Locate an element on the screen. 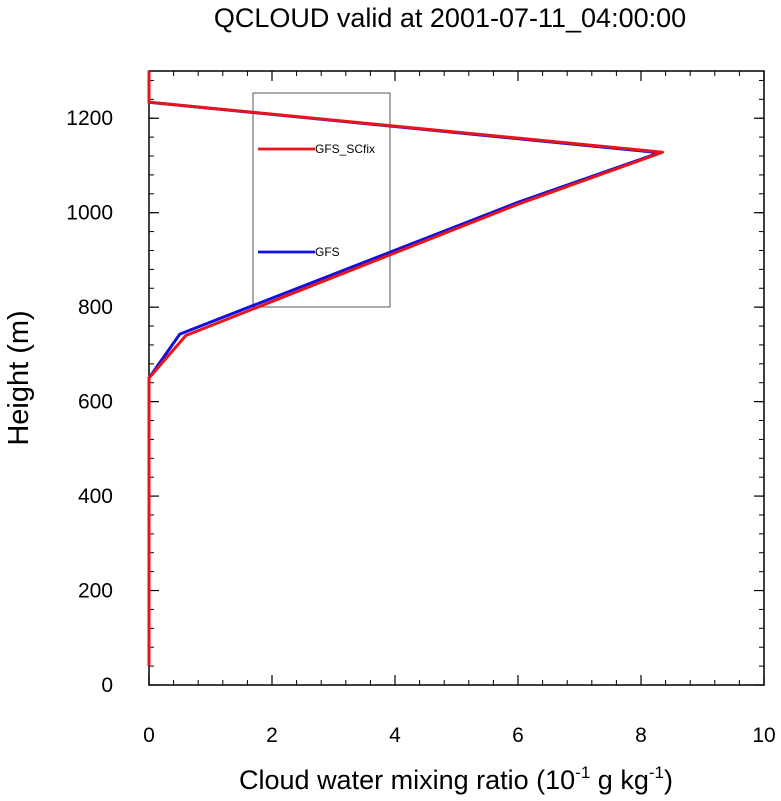 This screenshot has width=781, height=801. y-tick-label: 400 is located at coordinates (95, 496).